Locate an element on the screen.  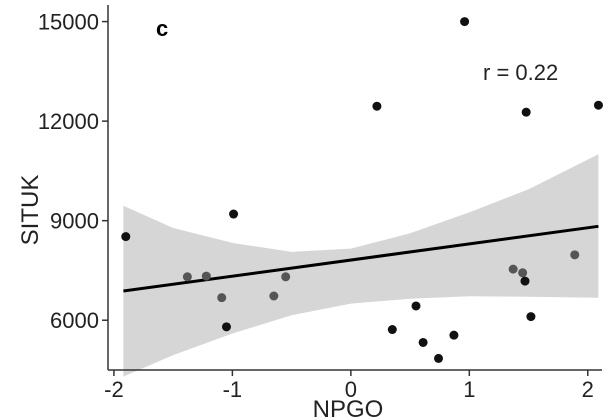
y-tick-label: 12000 is located at coordinates (68, 121).